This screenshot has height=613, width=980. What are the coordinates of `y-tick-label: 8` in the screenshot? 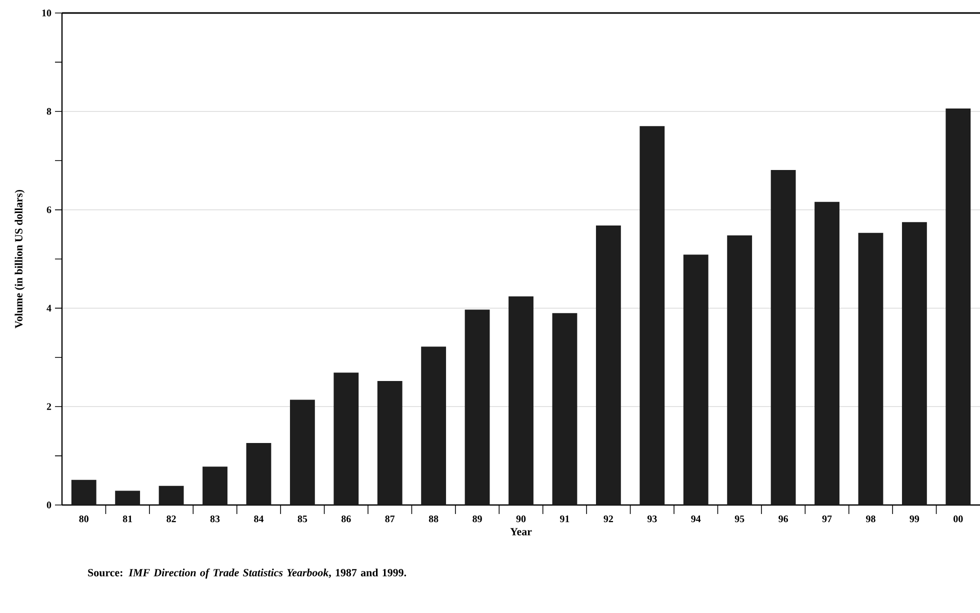 It's located at (49, 111).